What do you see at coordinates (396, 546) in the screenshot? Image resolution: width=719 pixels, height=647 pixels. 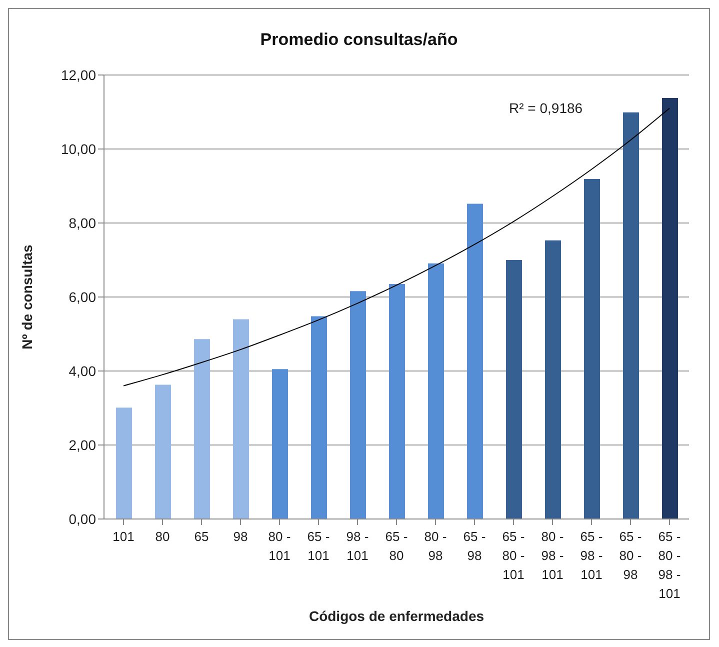 I see `x-tick-label: 65 - 80` at bounding box center [396, 546].